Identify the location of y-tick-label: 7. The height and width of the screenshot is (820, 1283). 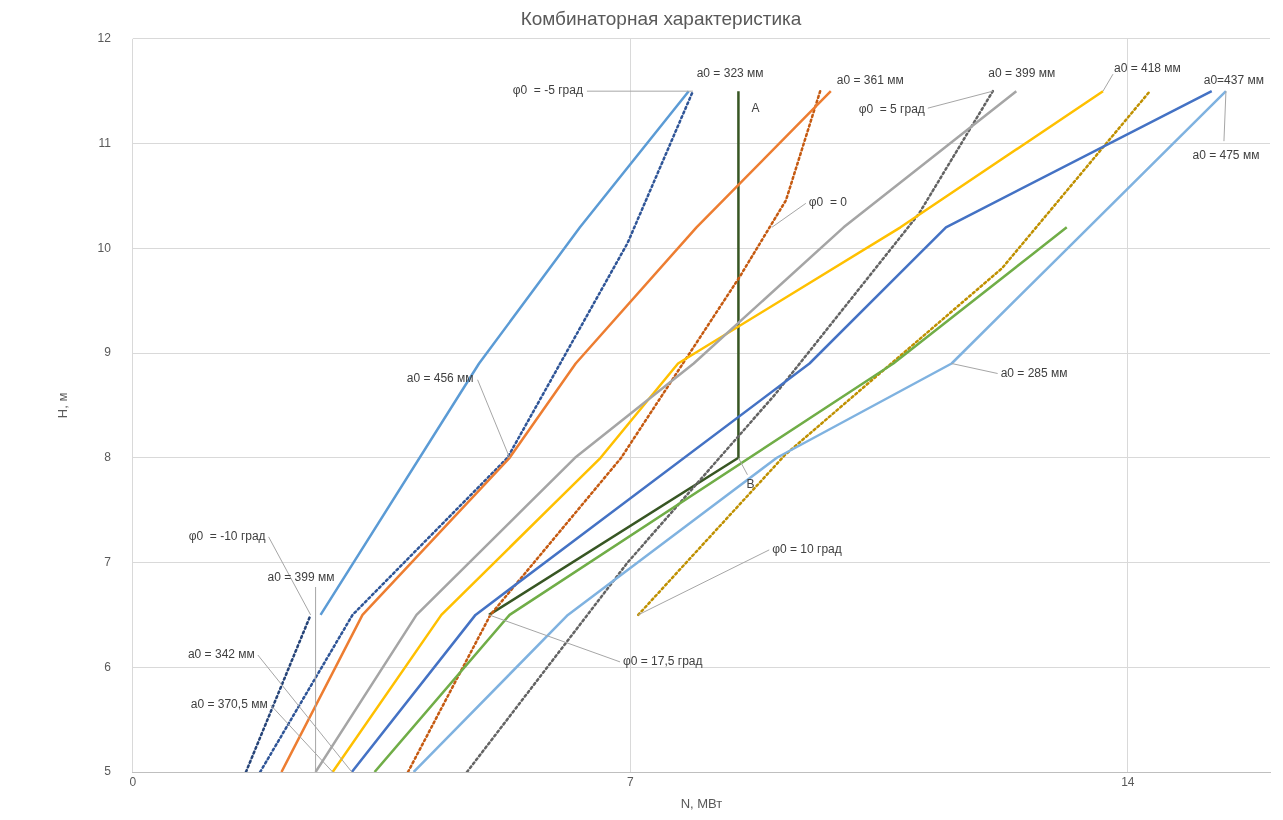
(108, 561).